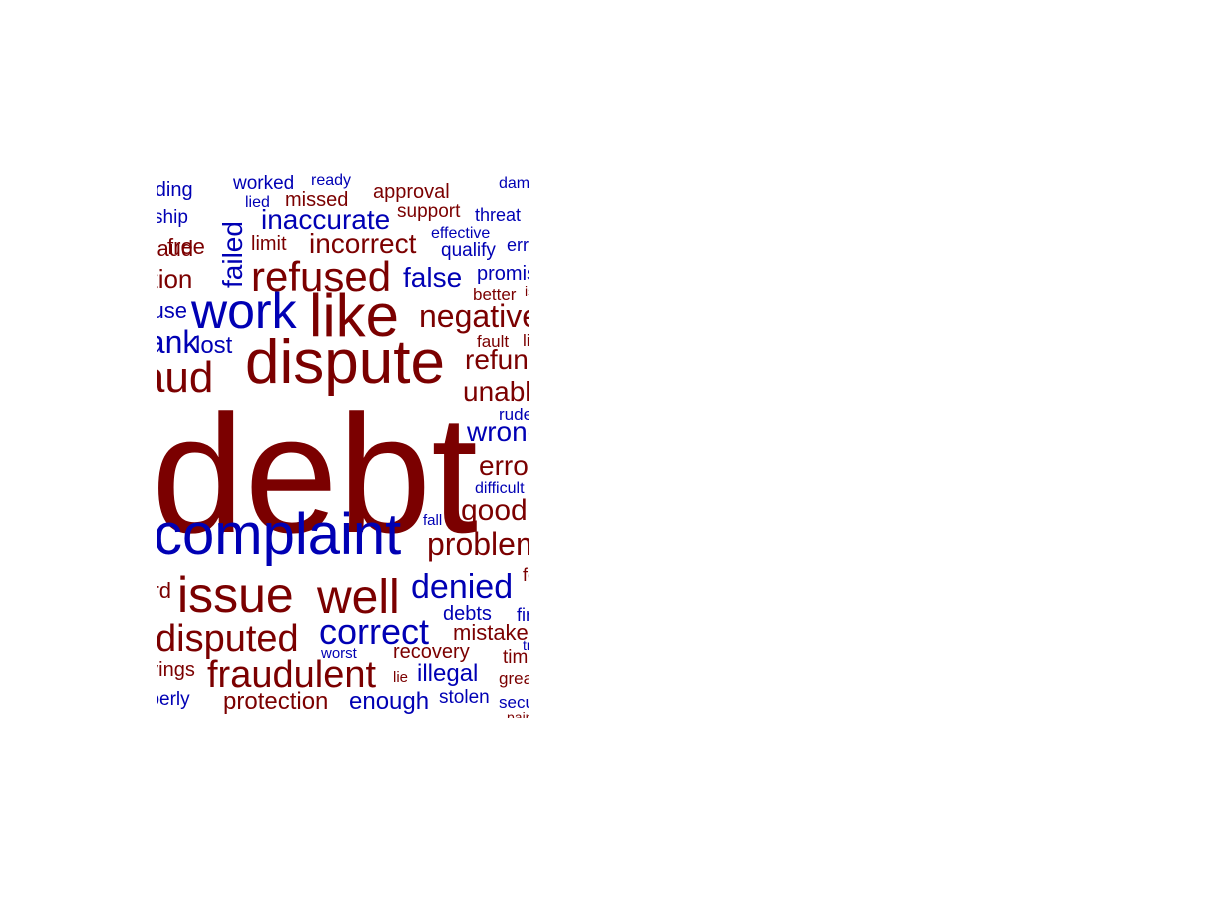 The height and width of the screenshot is (912, 1218). Describe the element at coordinates (374, 631) in the screenshot. I see `word: correct` at that location.